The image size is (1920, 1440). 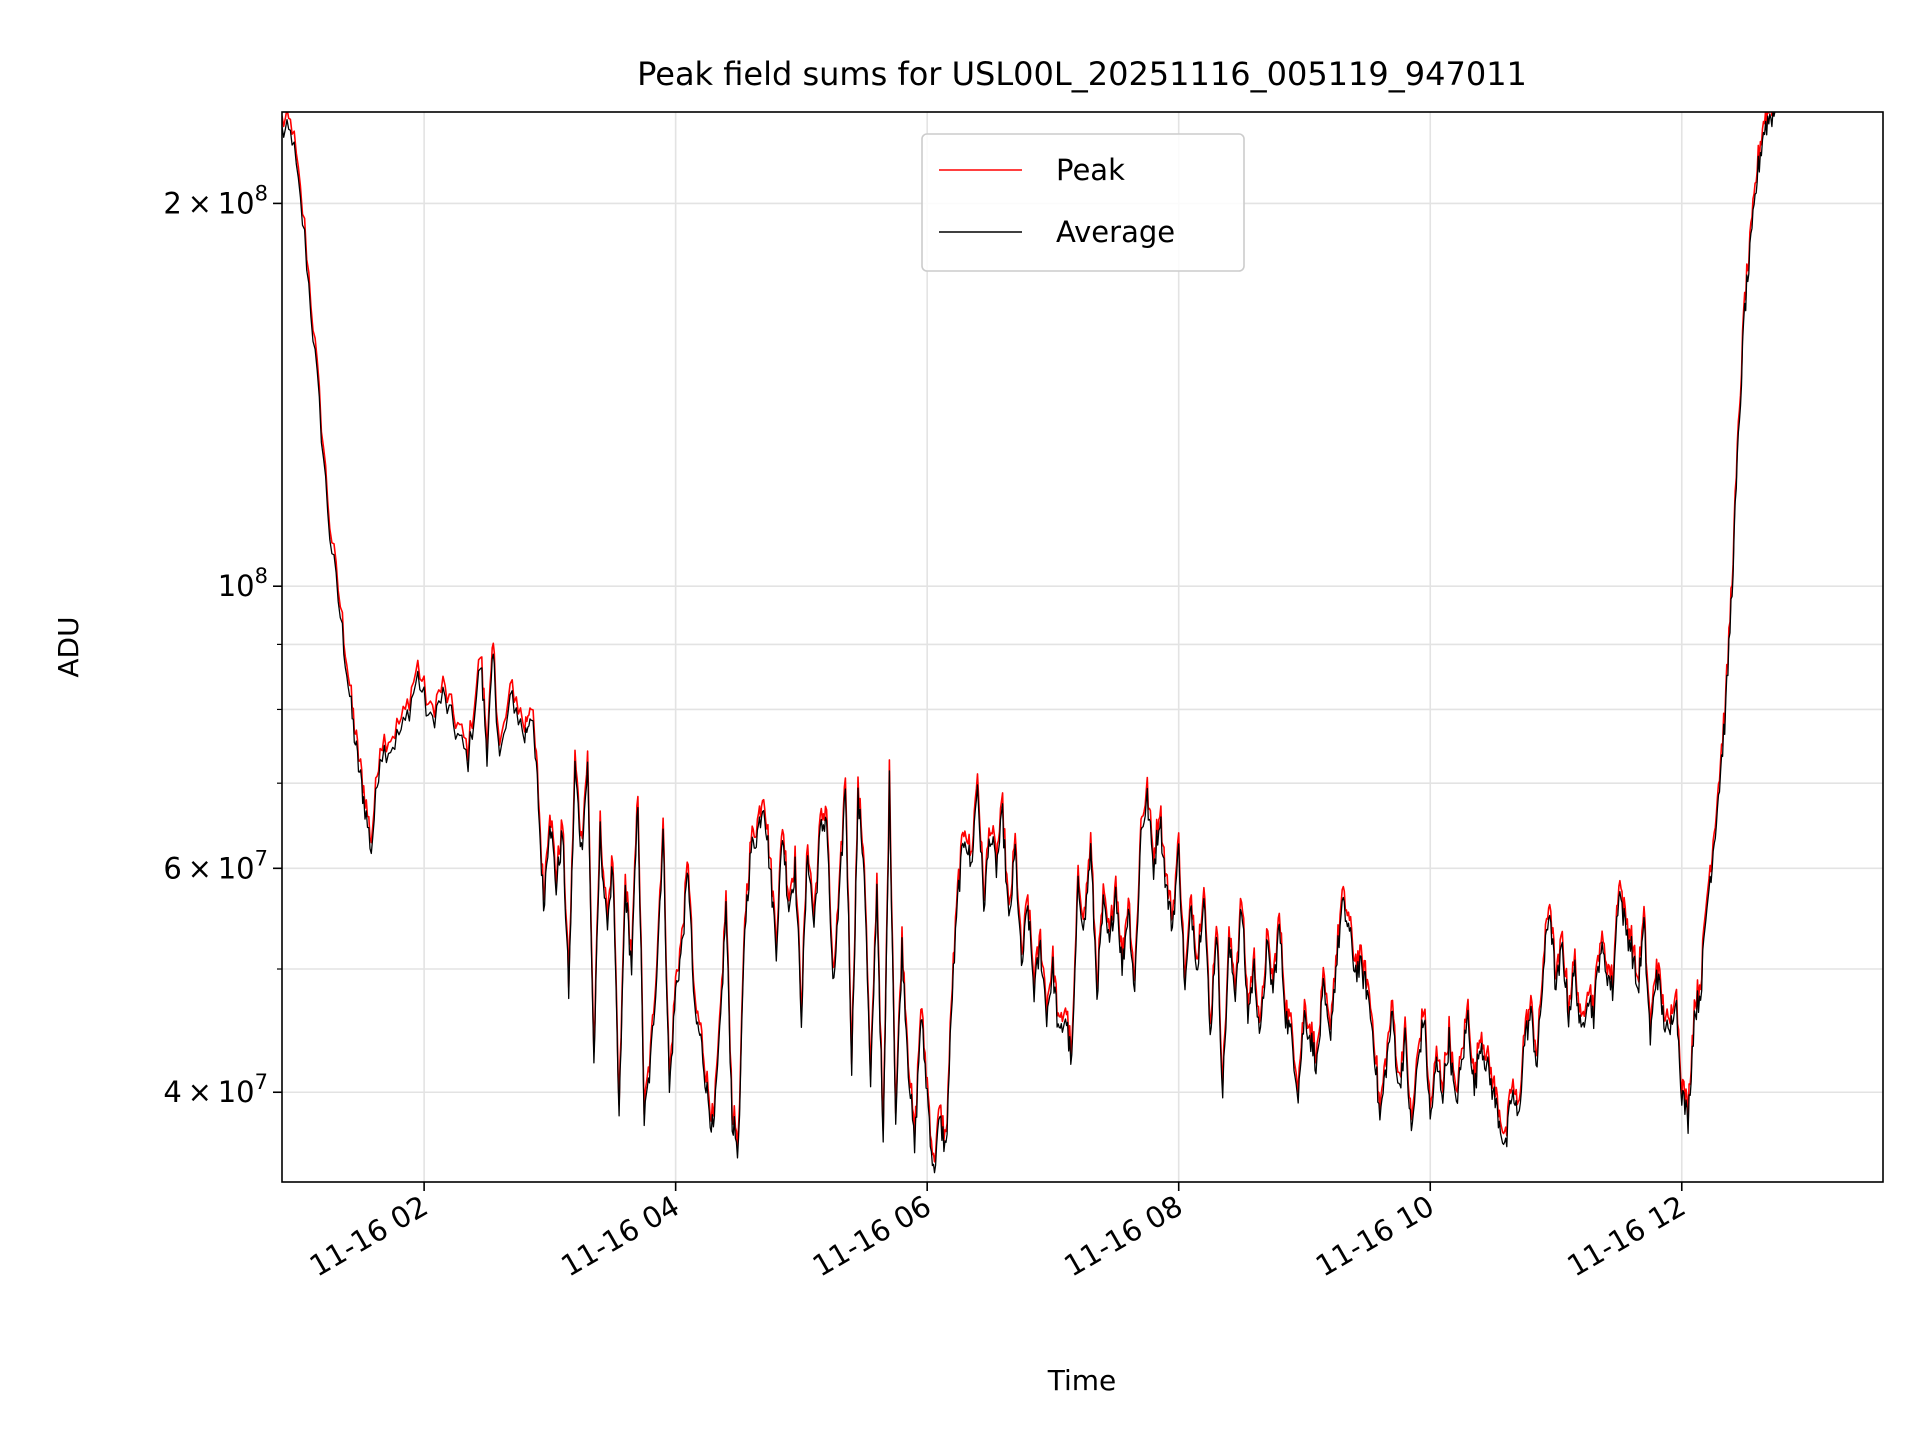 I want to click on legend-peak-label: Peak, so click(x=1090, y=170).